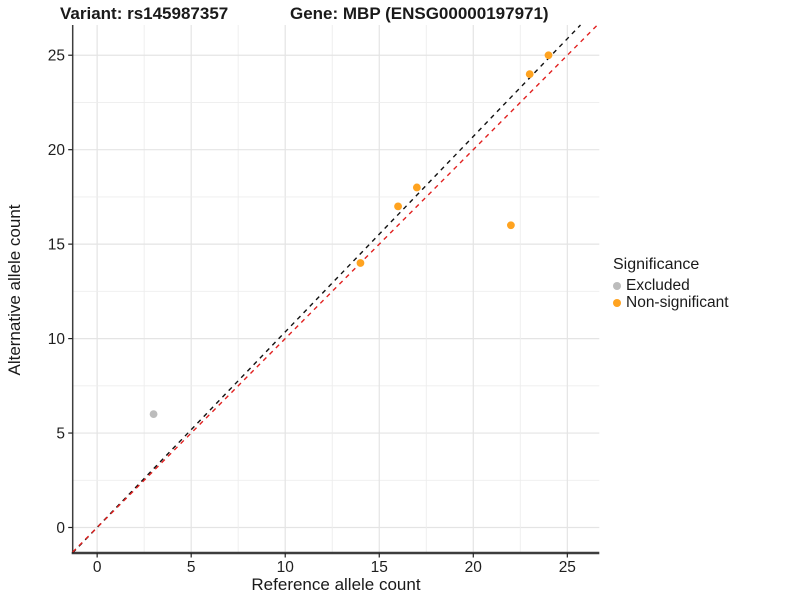 The width and height of the screenshot is (800, 600). What do you see at coordinates (336, 584) in the screenshot?
I see `x-axis-label: Reference allele count` at bounding box center [336, 584].